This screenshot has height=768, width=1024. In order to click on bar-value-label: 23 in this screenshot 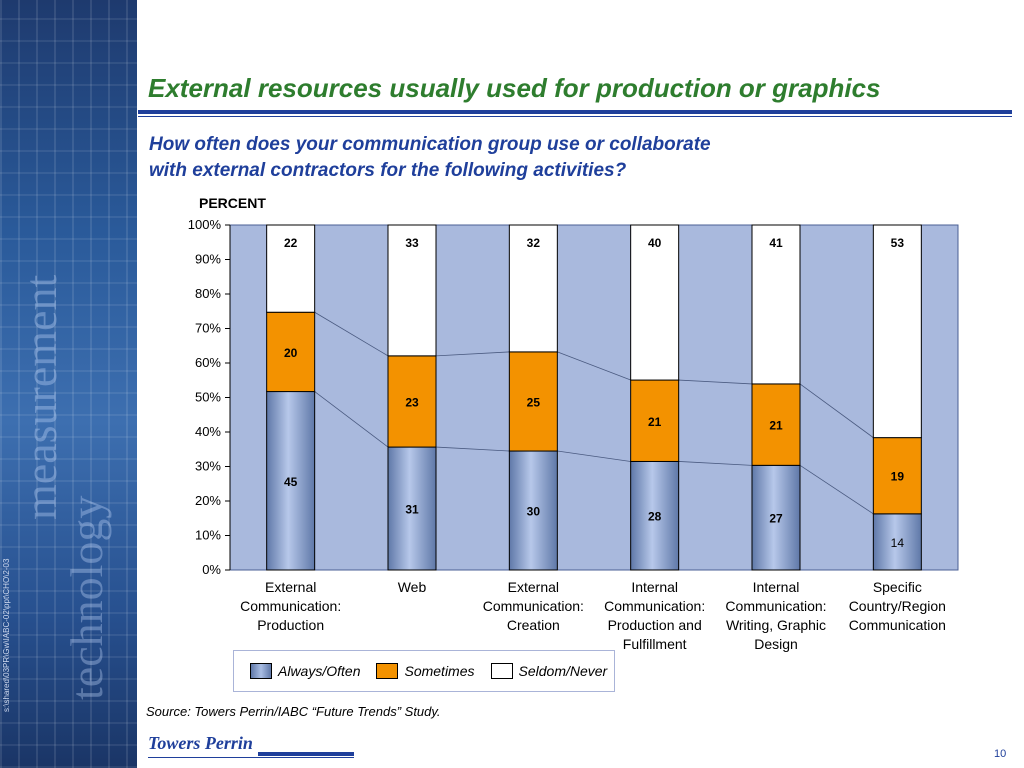, I will do `click(412, 402)`.